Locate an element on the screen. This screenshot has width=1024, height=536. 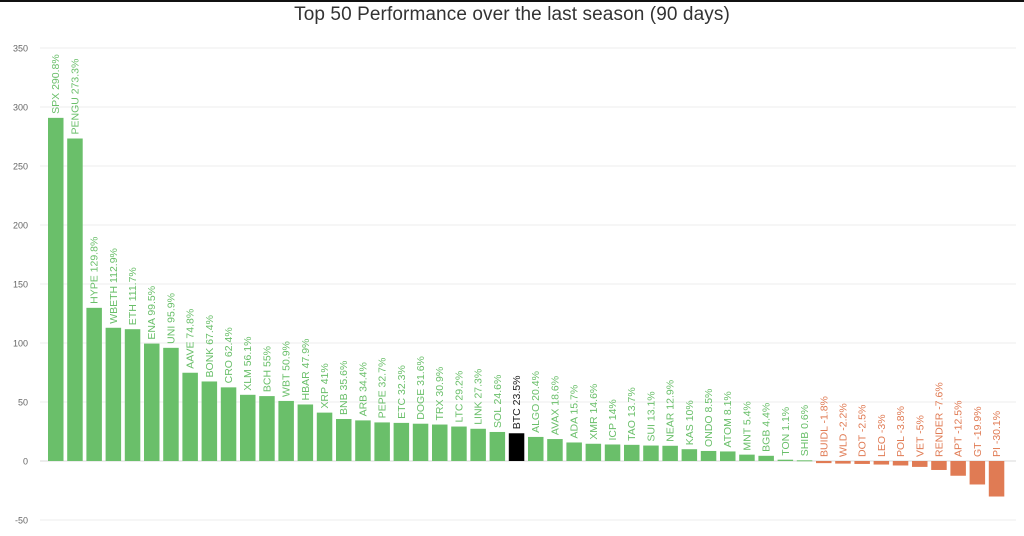
bar-shib is located at coordinates (804, 461).